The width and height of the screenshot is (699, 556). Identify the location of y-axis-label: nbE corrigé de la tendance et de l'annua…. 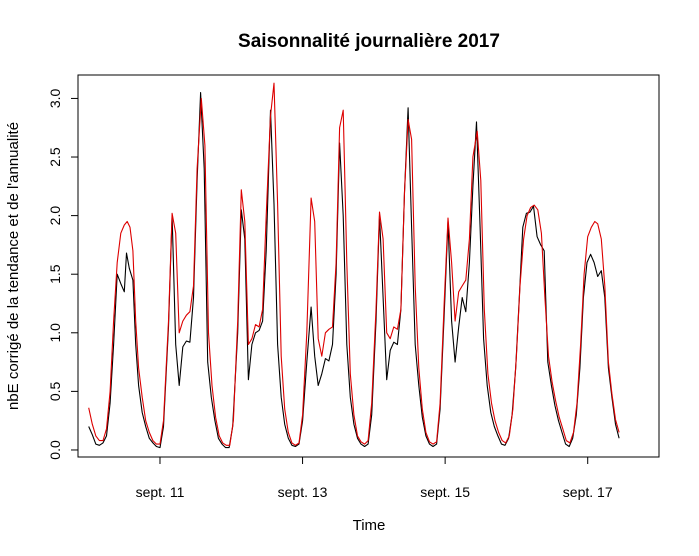
(13, 266).